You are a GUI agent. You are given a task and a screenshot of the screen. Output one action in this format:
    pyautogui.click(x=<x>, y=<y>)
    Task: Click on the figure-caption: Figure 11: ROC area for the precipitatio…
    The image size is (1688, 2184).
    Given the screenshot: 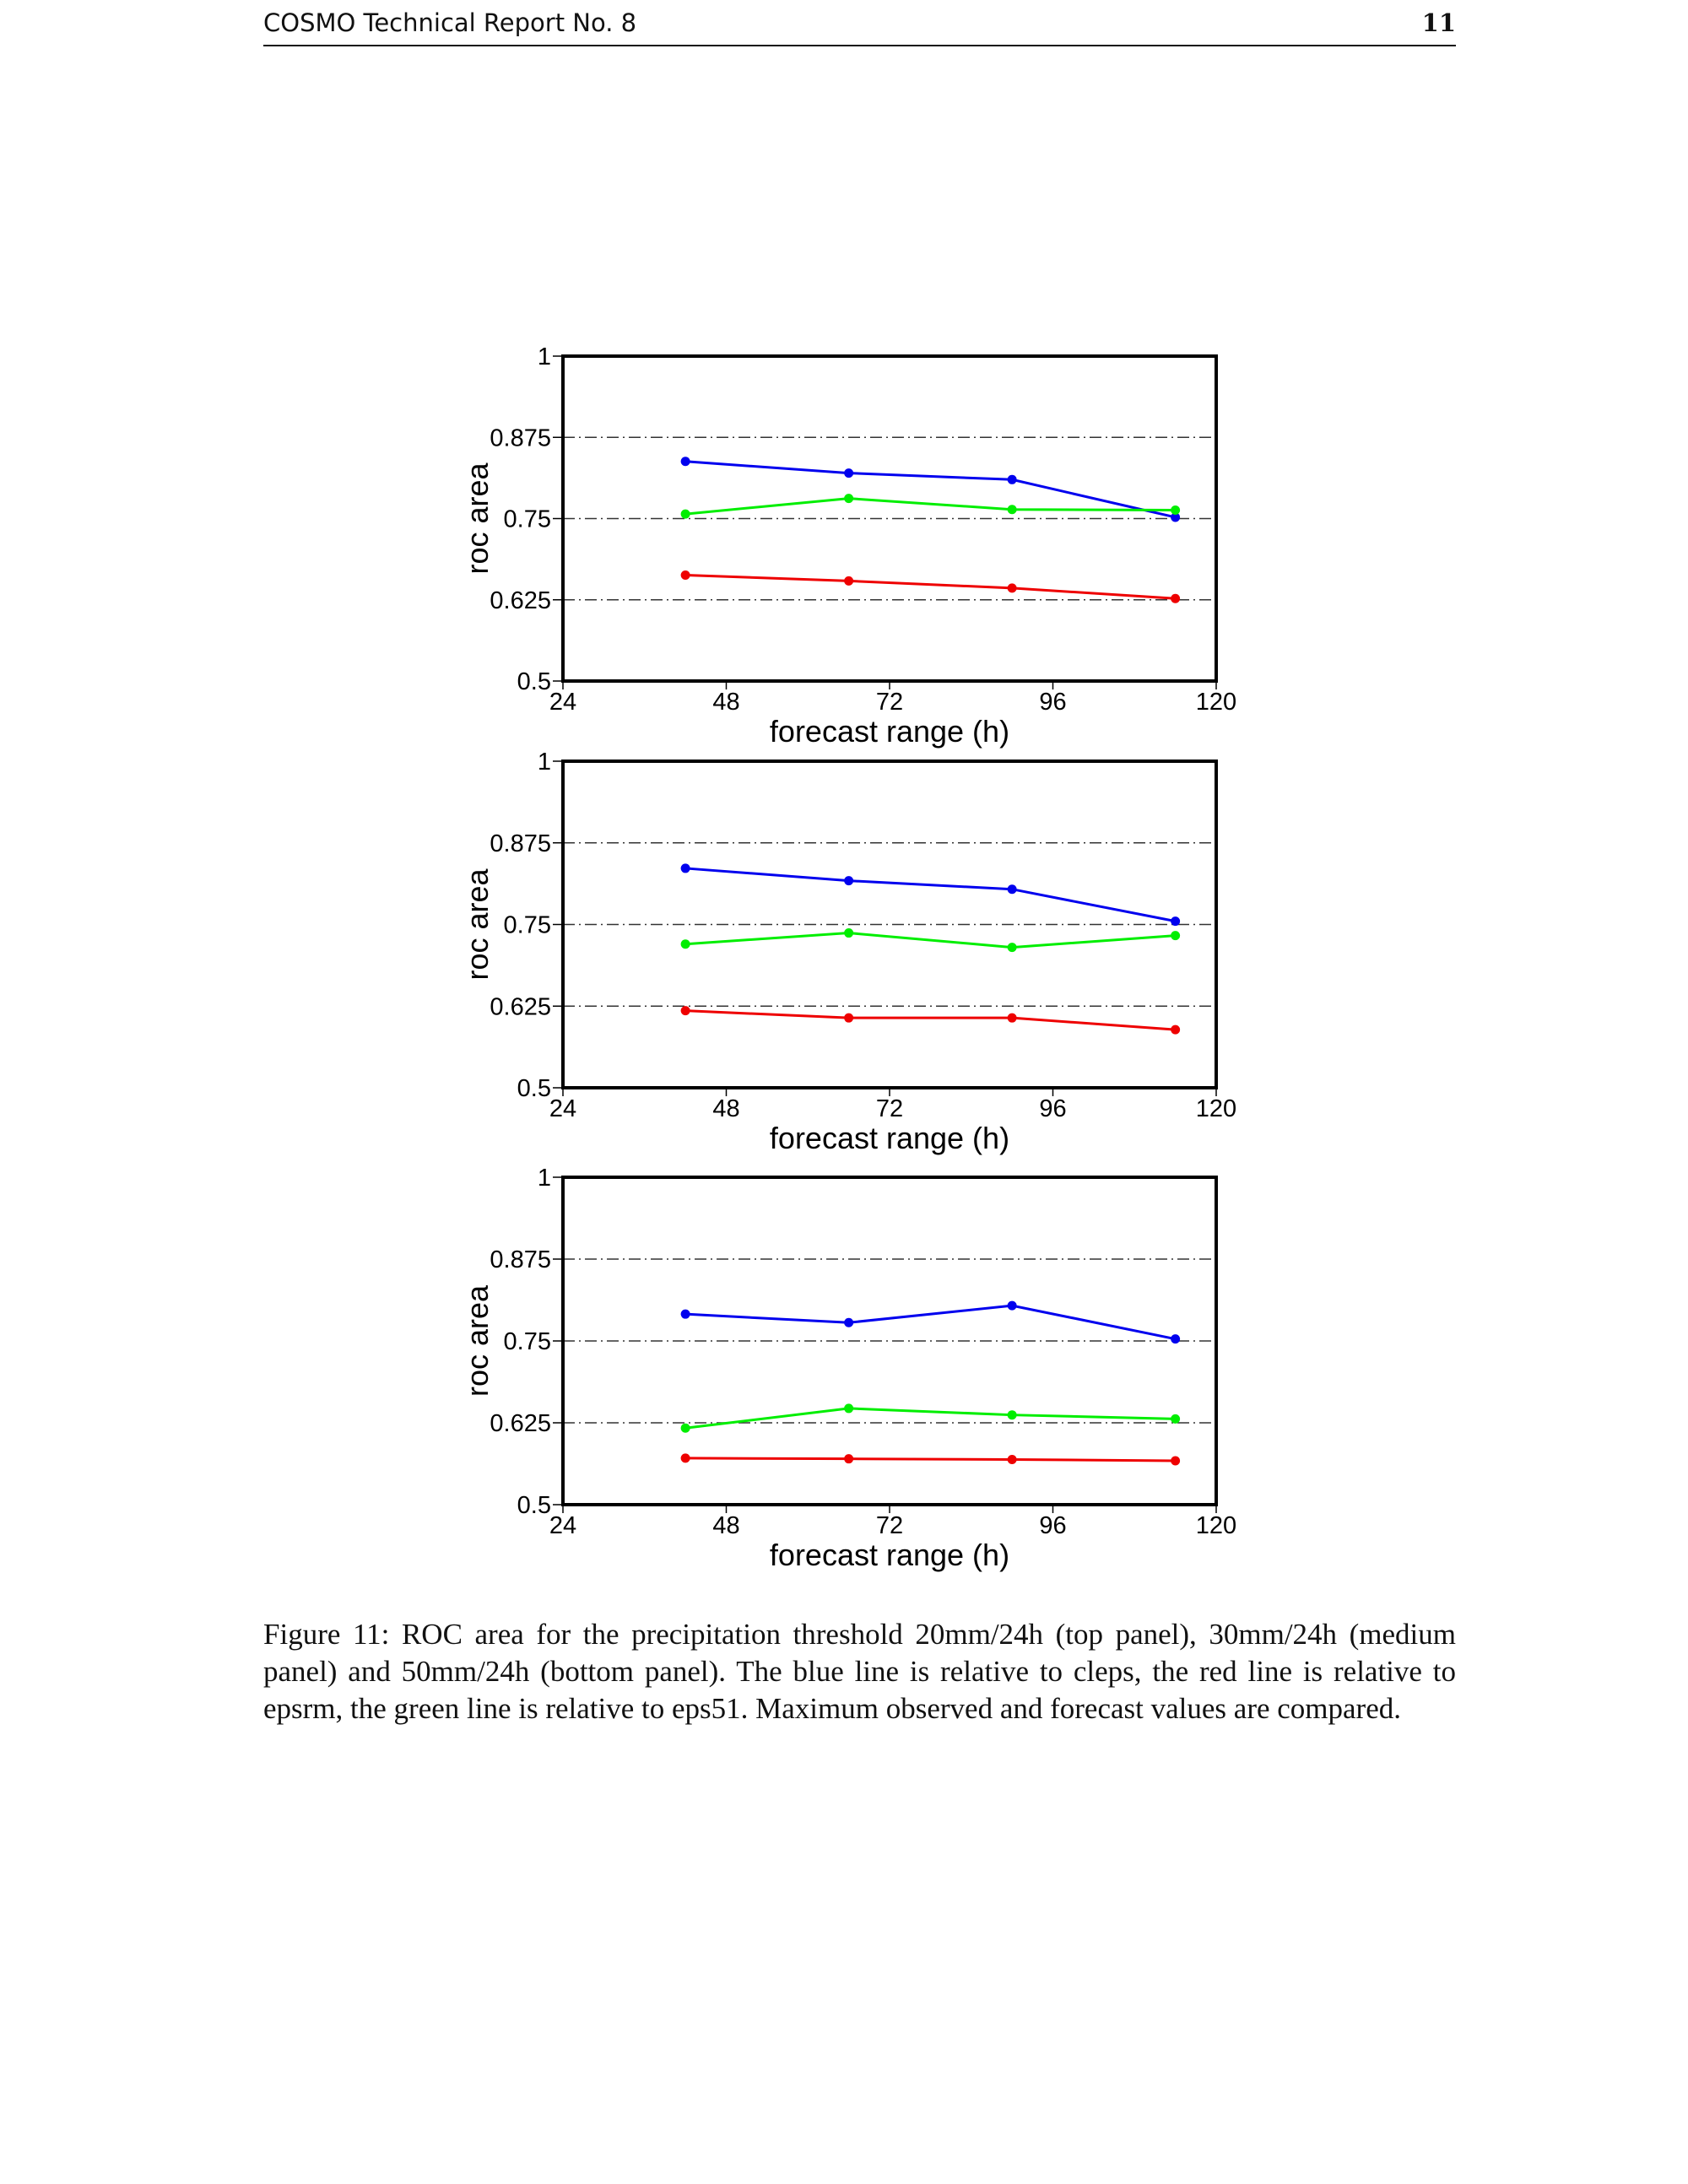 What is the action you would take?
    pyautogui.click(x=859, y=1671)
    